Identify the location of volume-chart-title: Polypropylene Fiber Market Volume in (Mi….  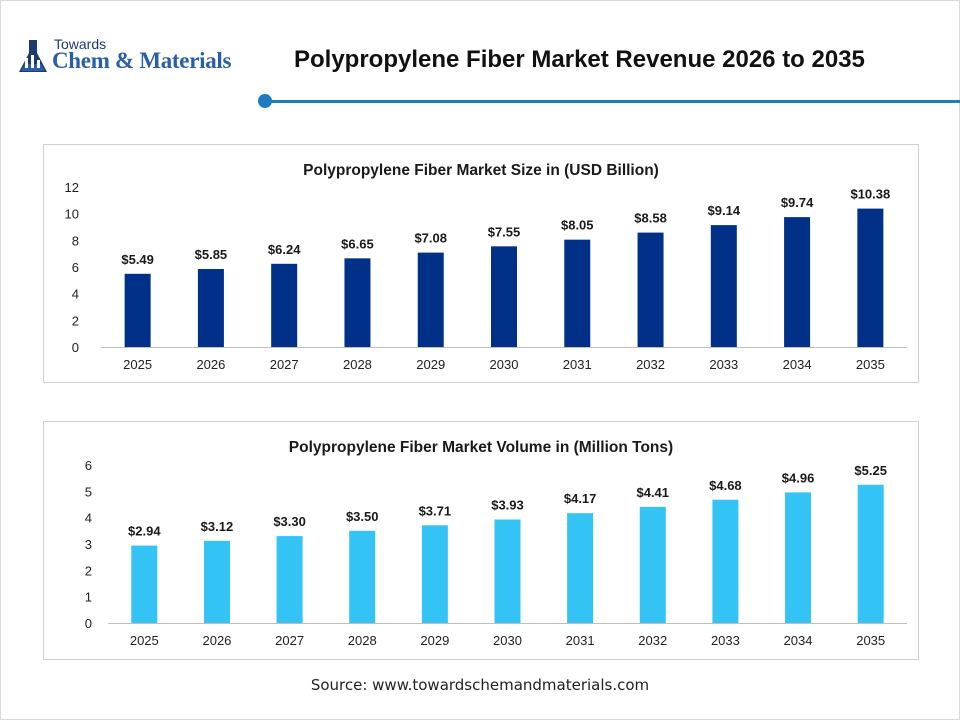
(481, 447).